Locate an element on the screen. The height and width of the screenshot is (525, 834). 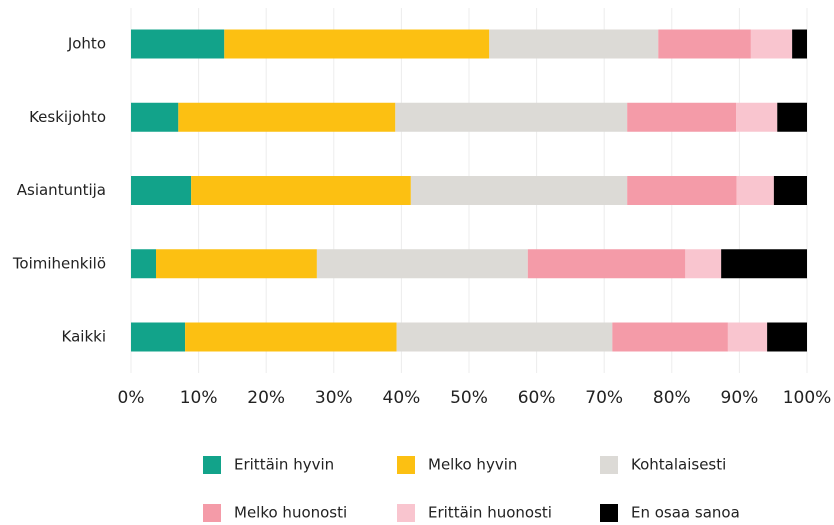
legend-label: Erittäin huonosti is located at coordinates (490, 513).